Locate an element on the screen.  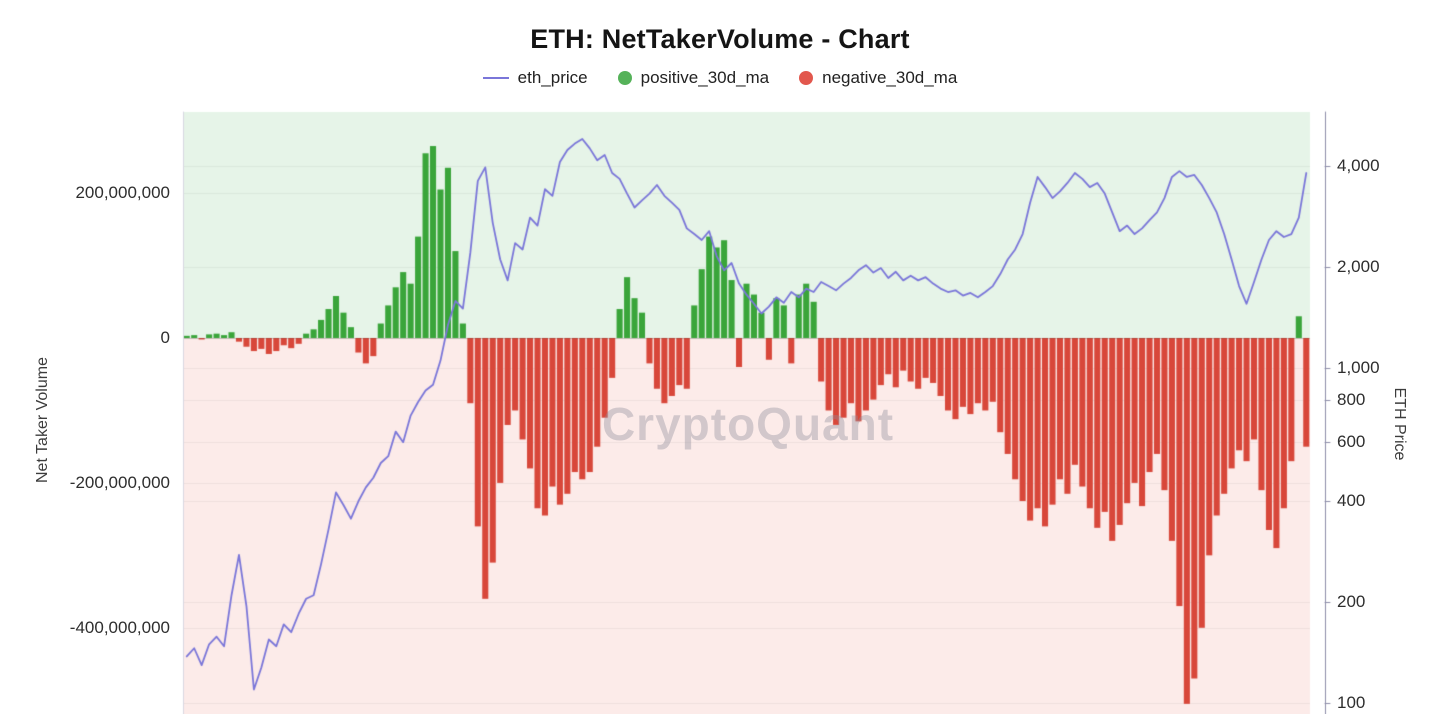
legend-item-positive_30d_ma: positive_30d_ma is located at coordinates (693, 78).